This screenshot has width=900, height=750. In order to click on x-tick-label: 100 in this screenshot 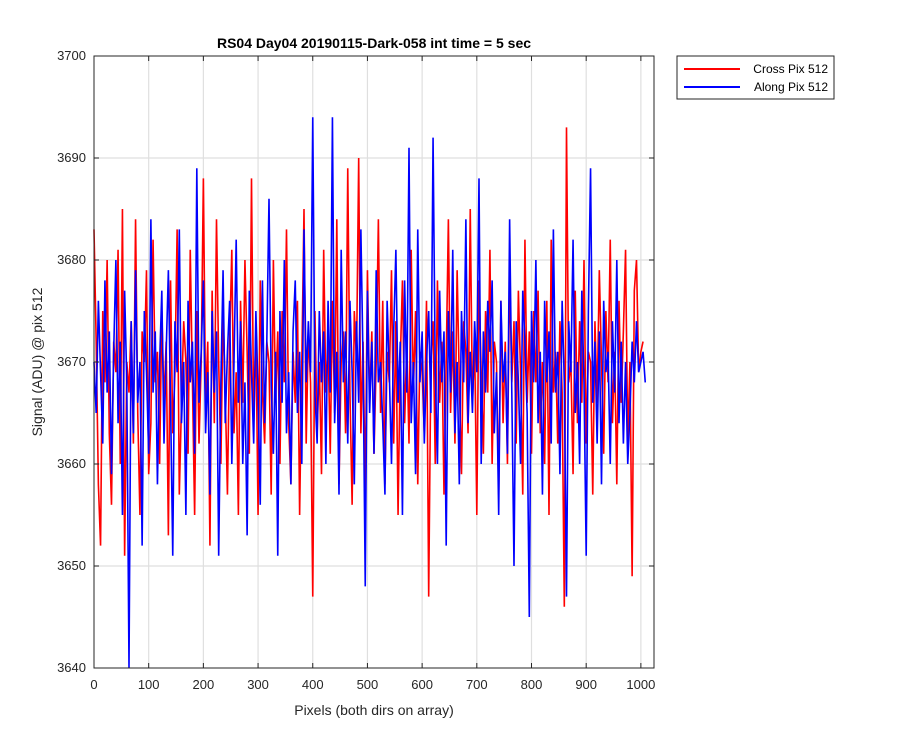, I will do `click(149, 684)`.